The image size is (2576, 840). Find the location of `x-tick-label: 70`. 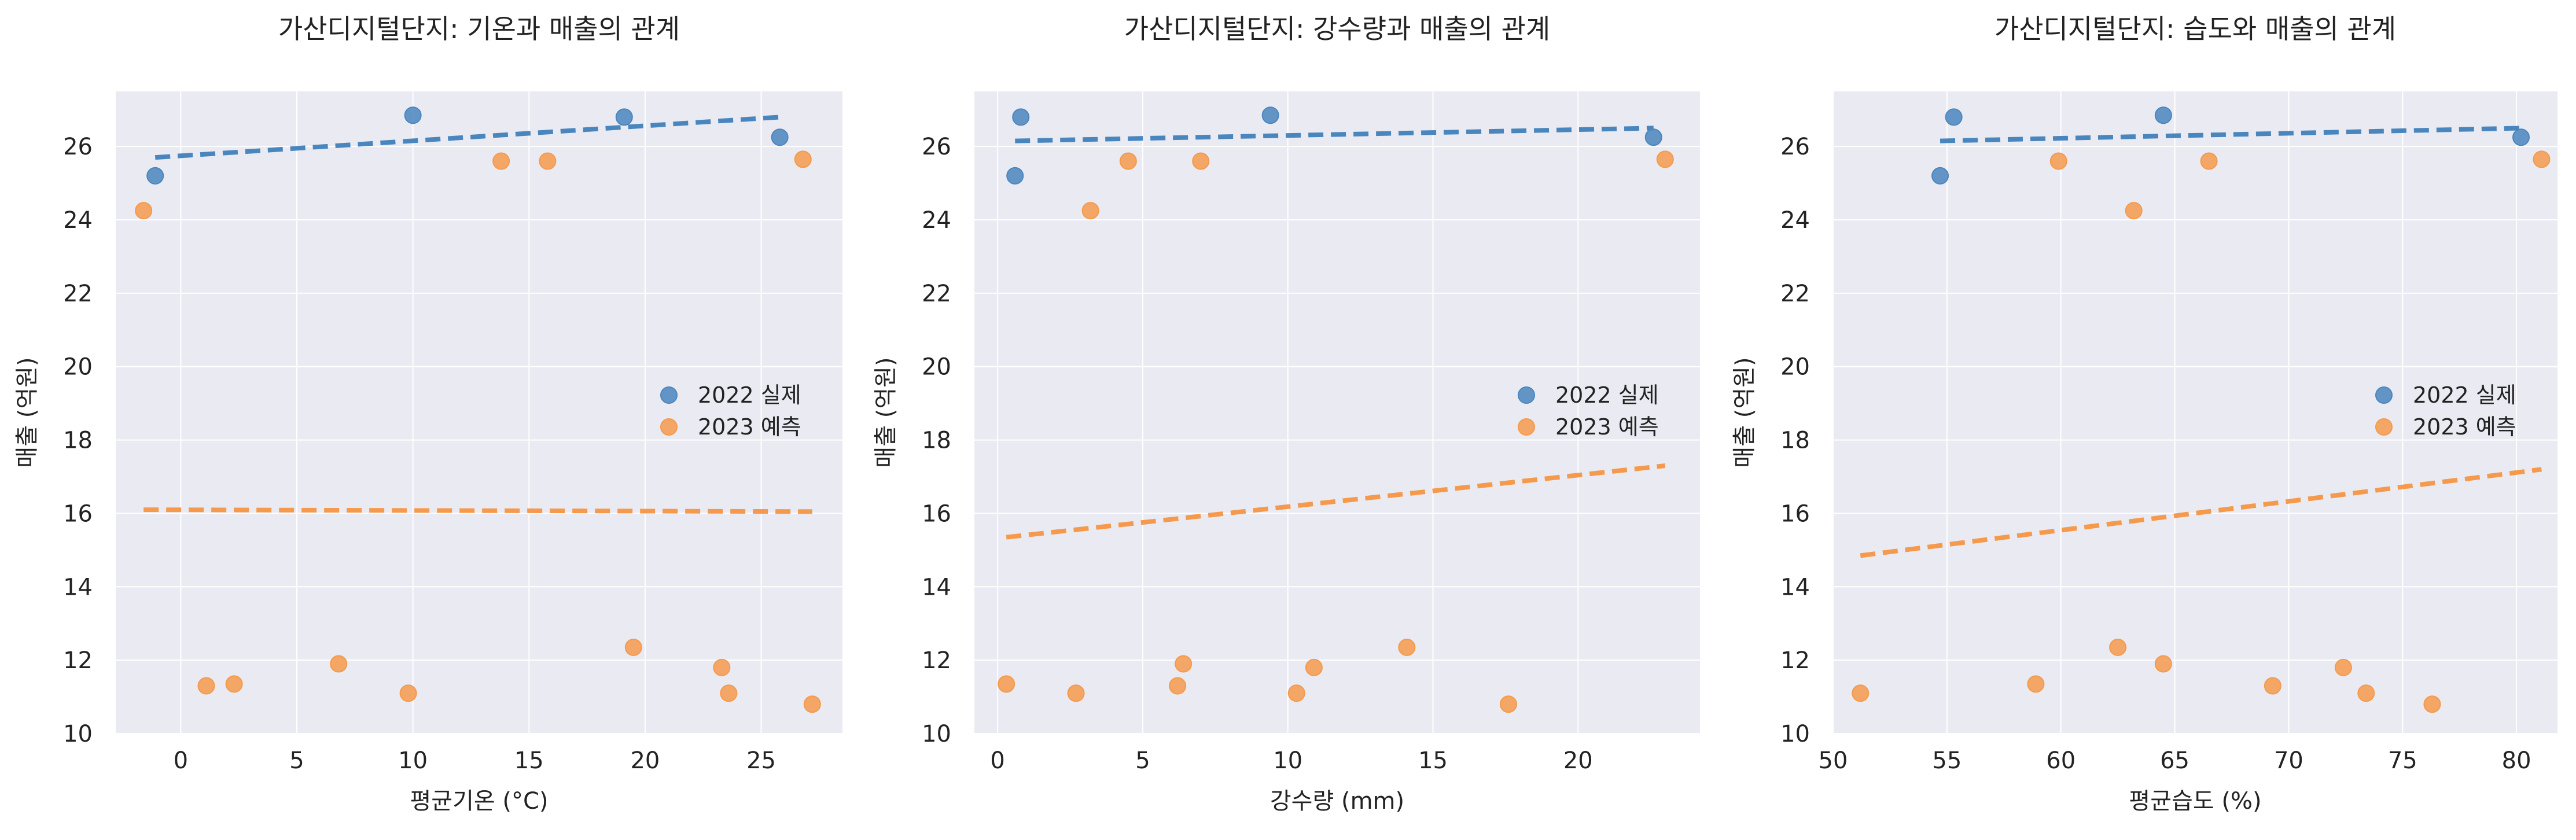

x-tick-label: 70 is located at coordinates (2288, 760).